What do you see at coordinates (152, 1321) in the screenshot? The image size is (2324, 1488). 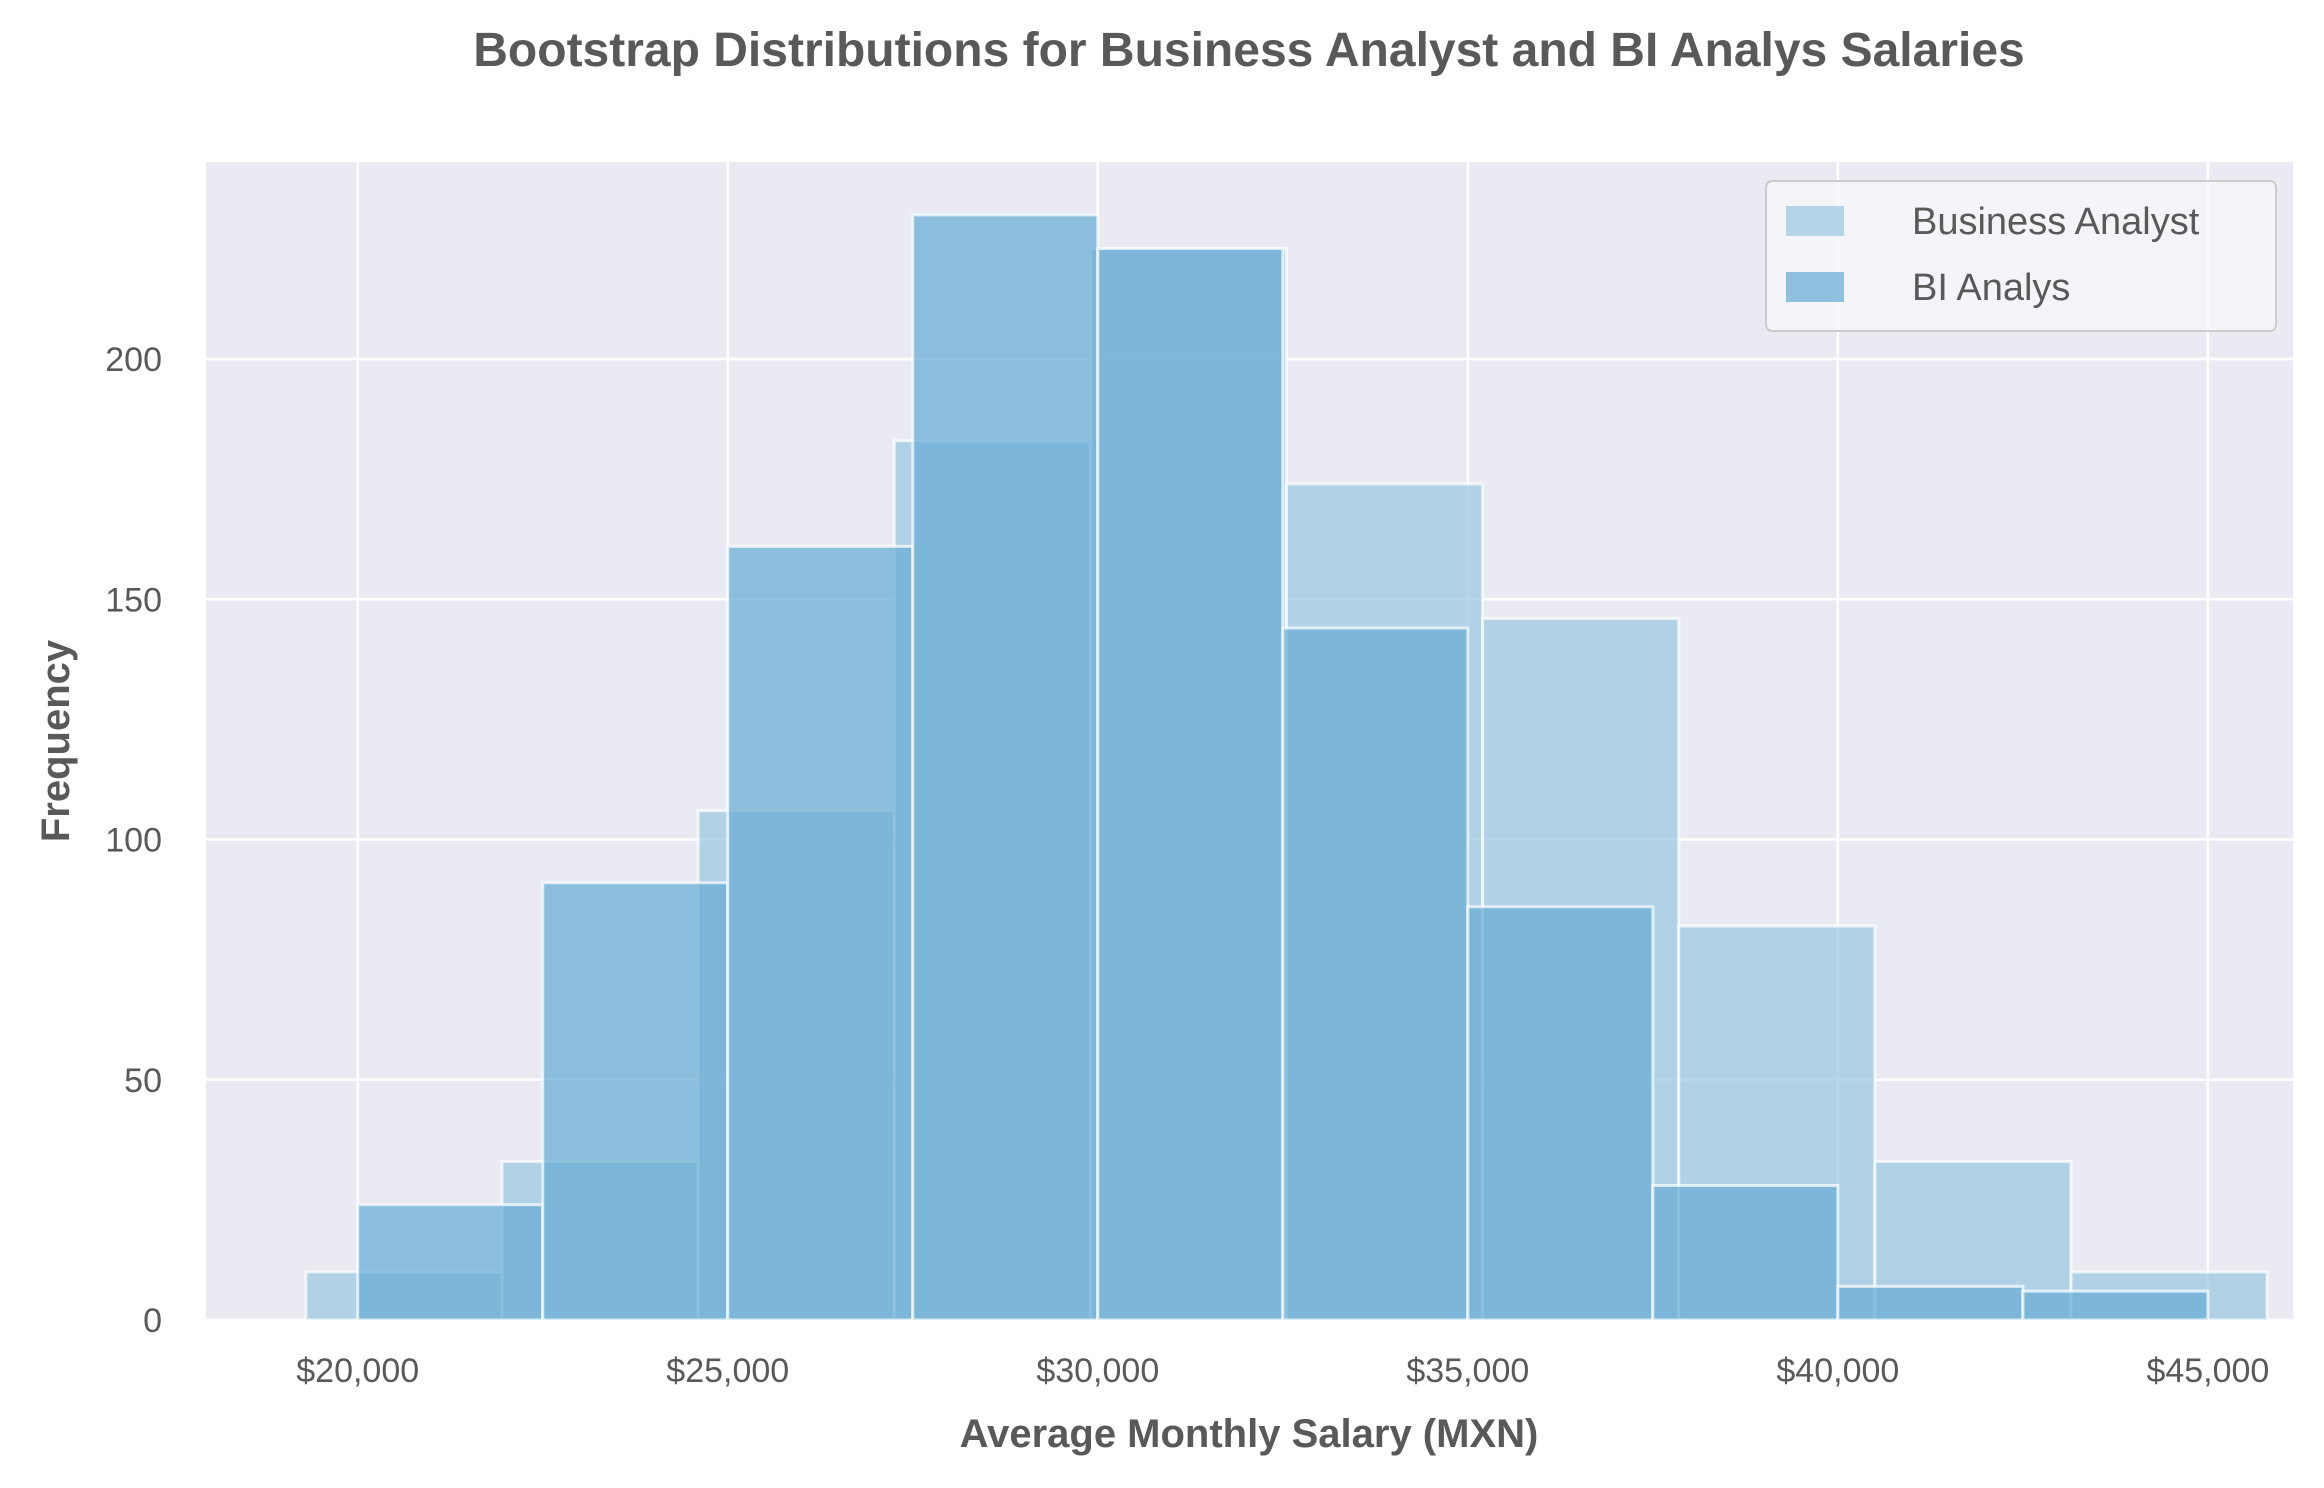 I see `y-tick-label: 0` at bounding box center [152, 1321].